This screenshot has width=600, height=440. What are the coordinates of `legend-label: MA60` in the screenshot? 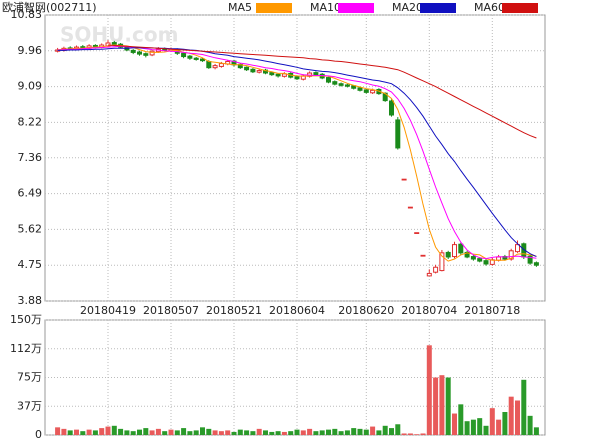 It's located at (489, 7).